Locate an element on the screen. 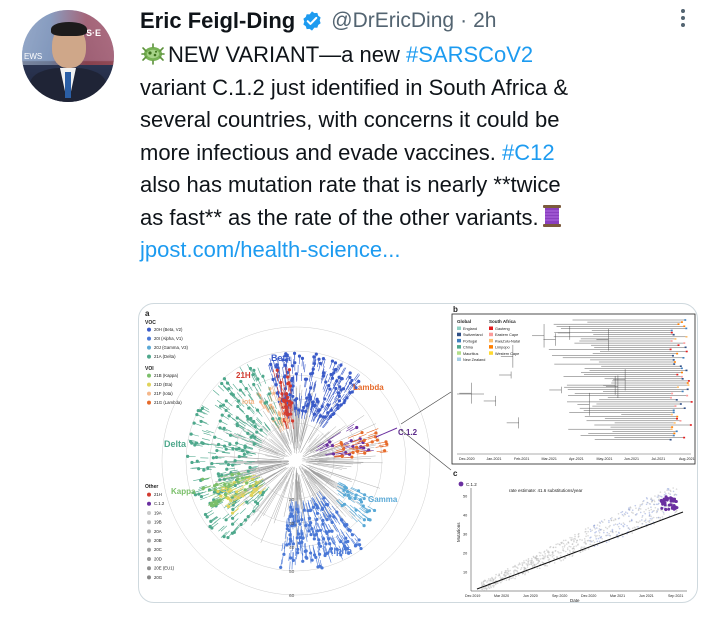 The width and height of the screenshot is (720, 618). b-global-item-label: Portugal is located at coordinates (470, 341).